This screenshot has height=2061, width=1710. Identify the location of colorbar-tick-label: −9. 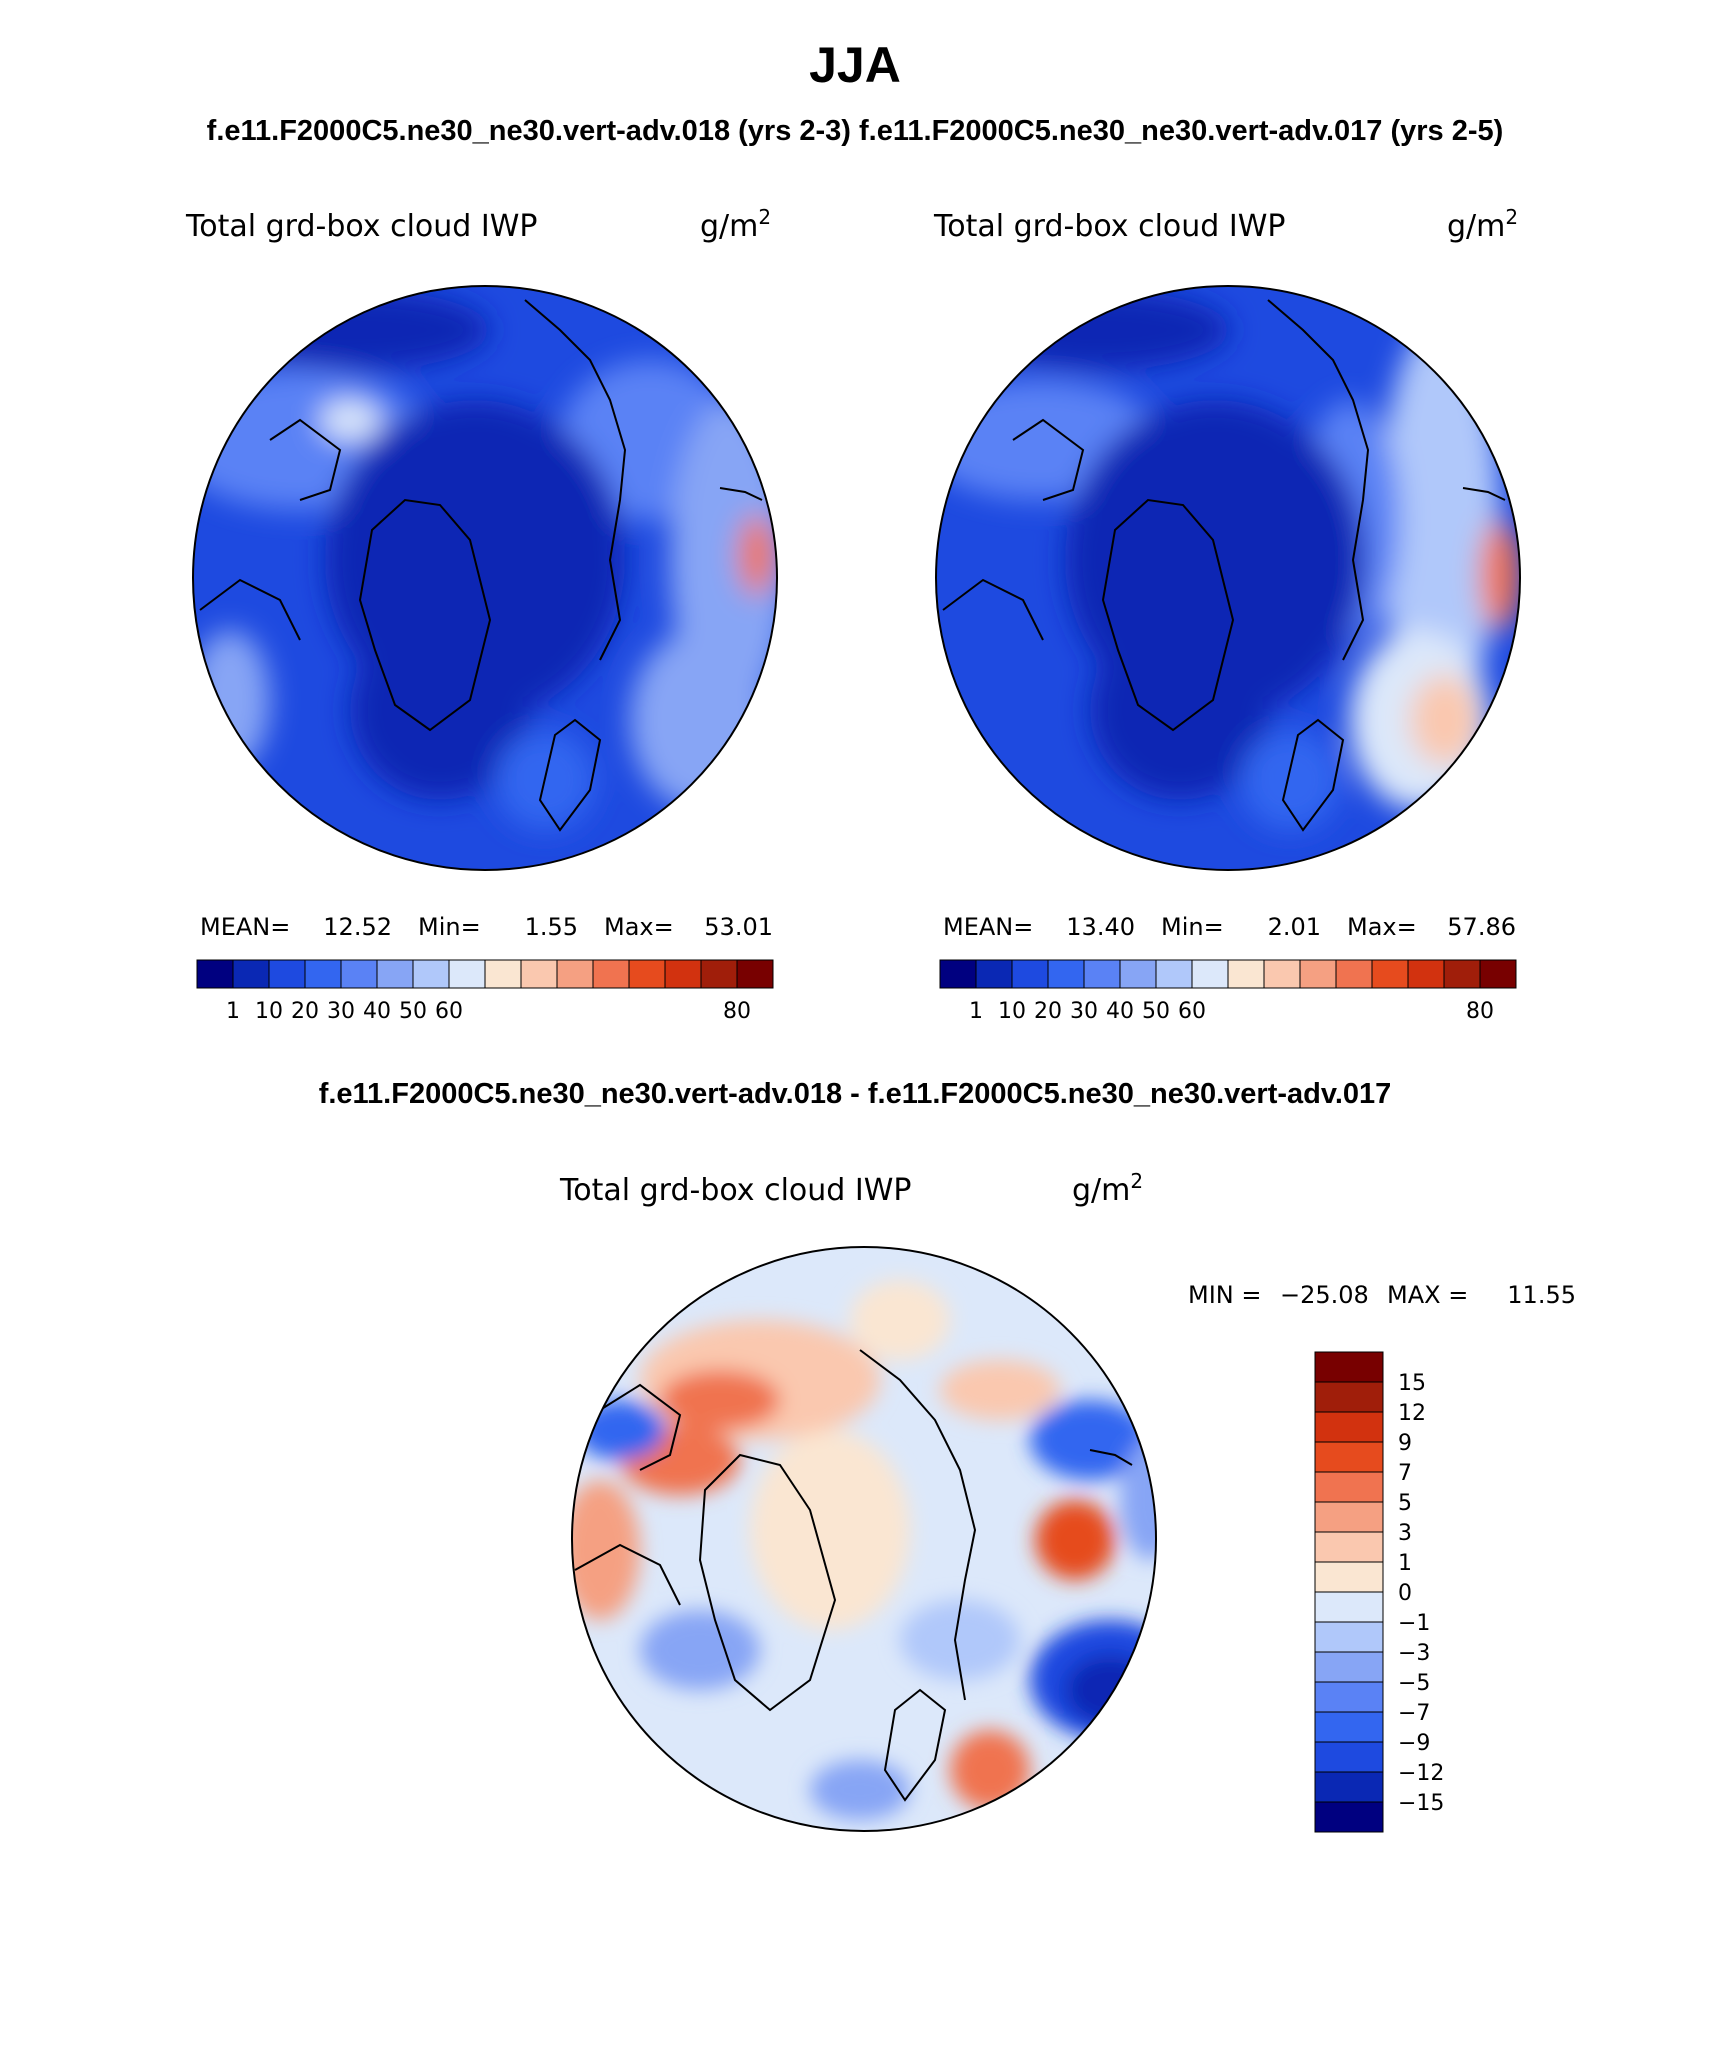
(1414, 1743).